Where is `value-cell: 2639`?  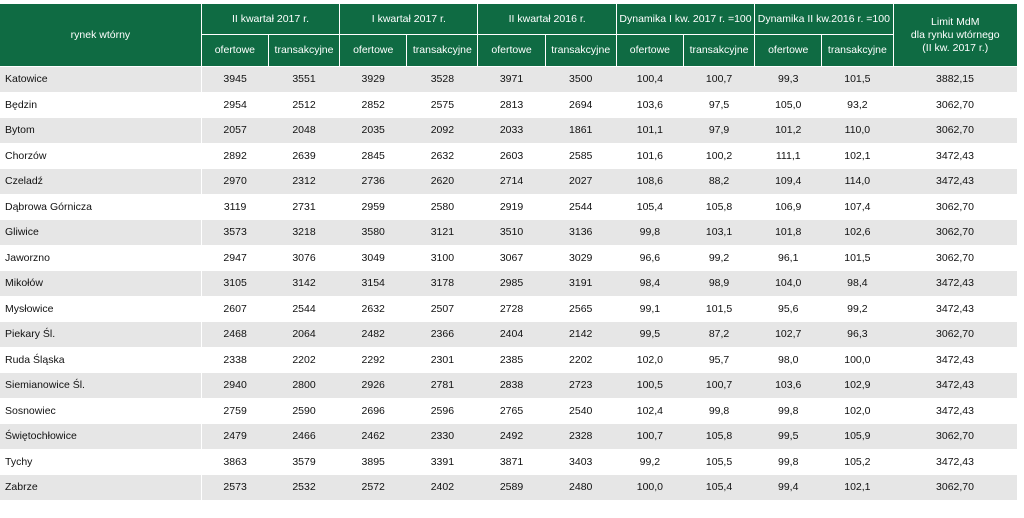 value-cell: 2639 is located at coordinates (304, 156).